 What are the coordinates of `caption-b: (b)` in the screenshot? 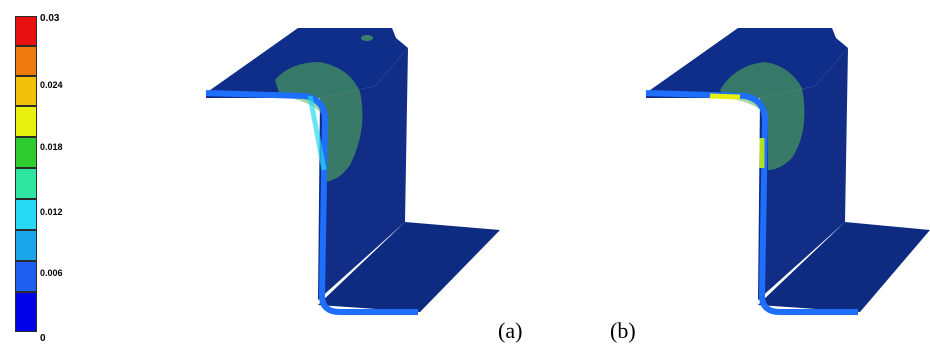 It's located at (623, 330).